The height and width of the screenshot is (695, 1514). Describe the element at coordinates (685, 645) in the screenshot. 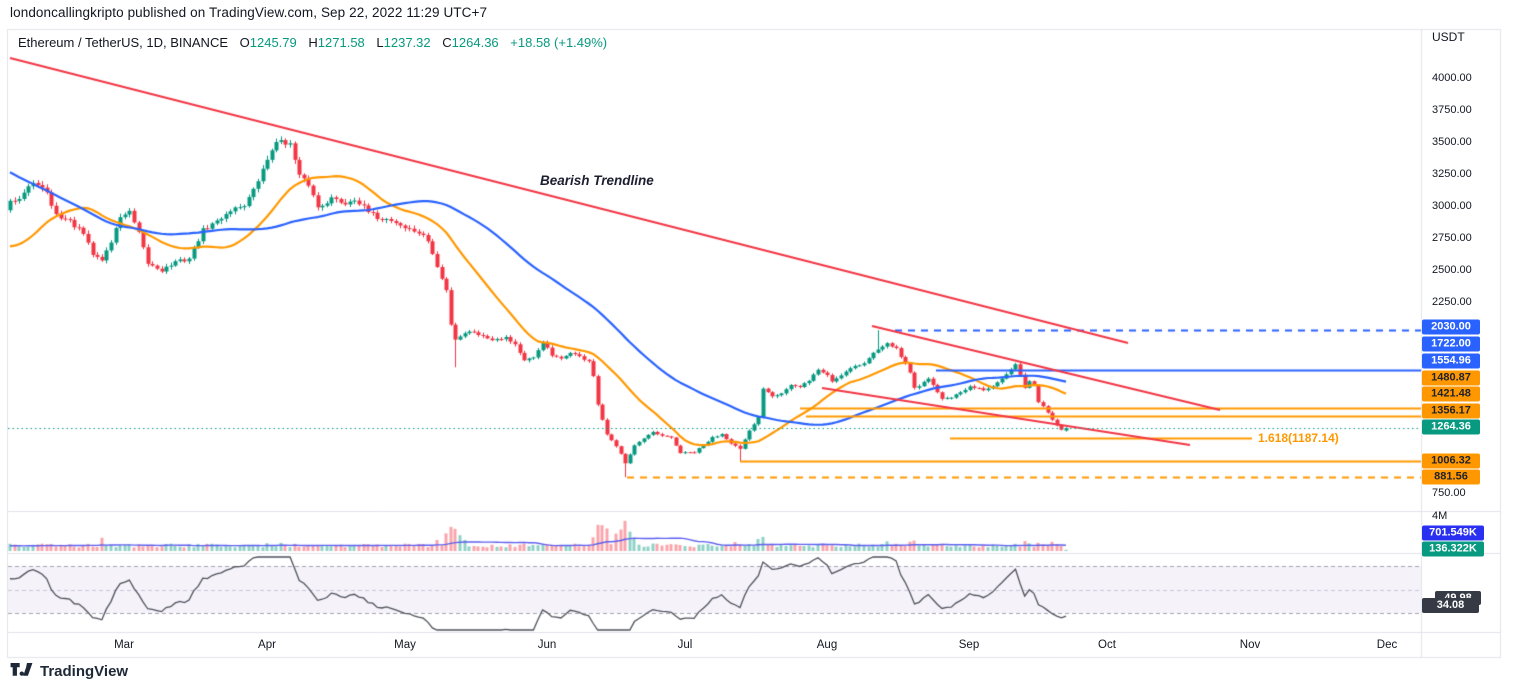

I see `time-axis-label-jul: Jul` at that location.